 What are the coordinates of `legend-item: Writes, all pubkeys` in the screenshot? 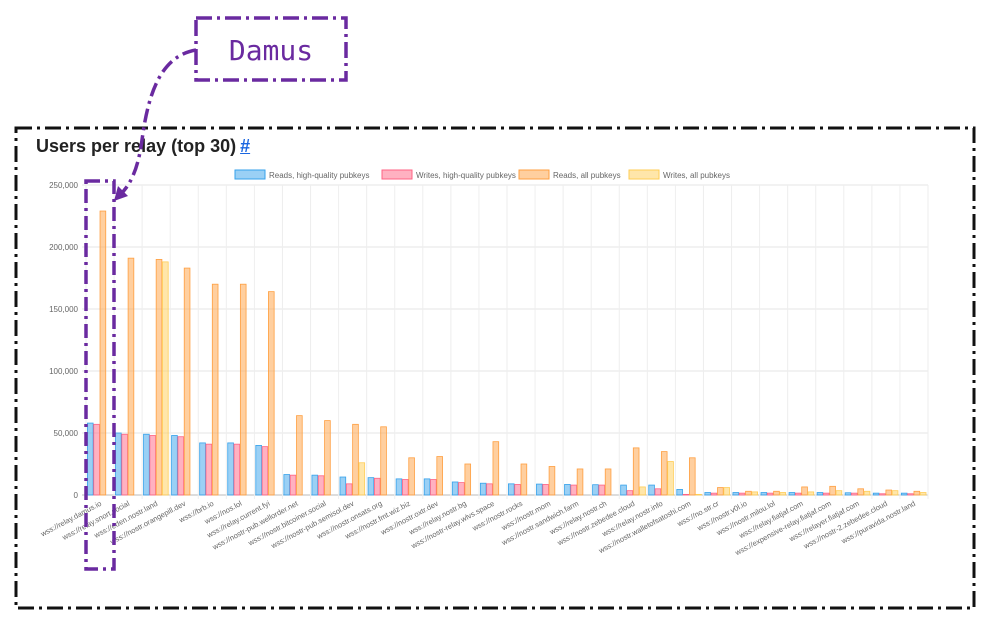 It's located at (679, 174).